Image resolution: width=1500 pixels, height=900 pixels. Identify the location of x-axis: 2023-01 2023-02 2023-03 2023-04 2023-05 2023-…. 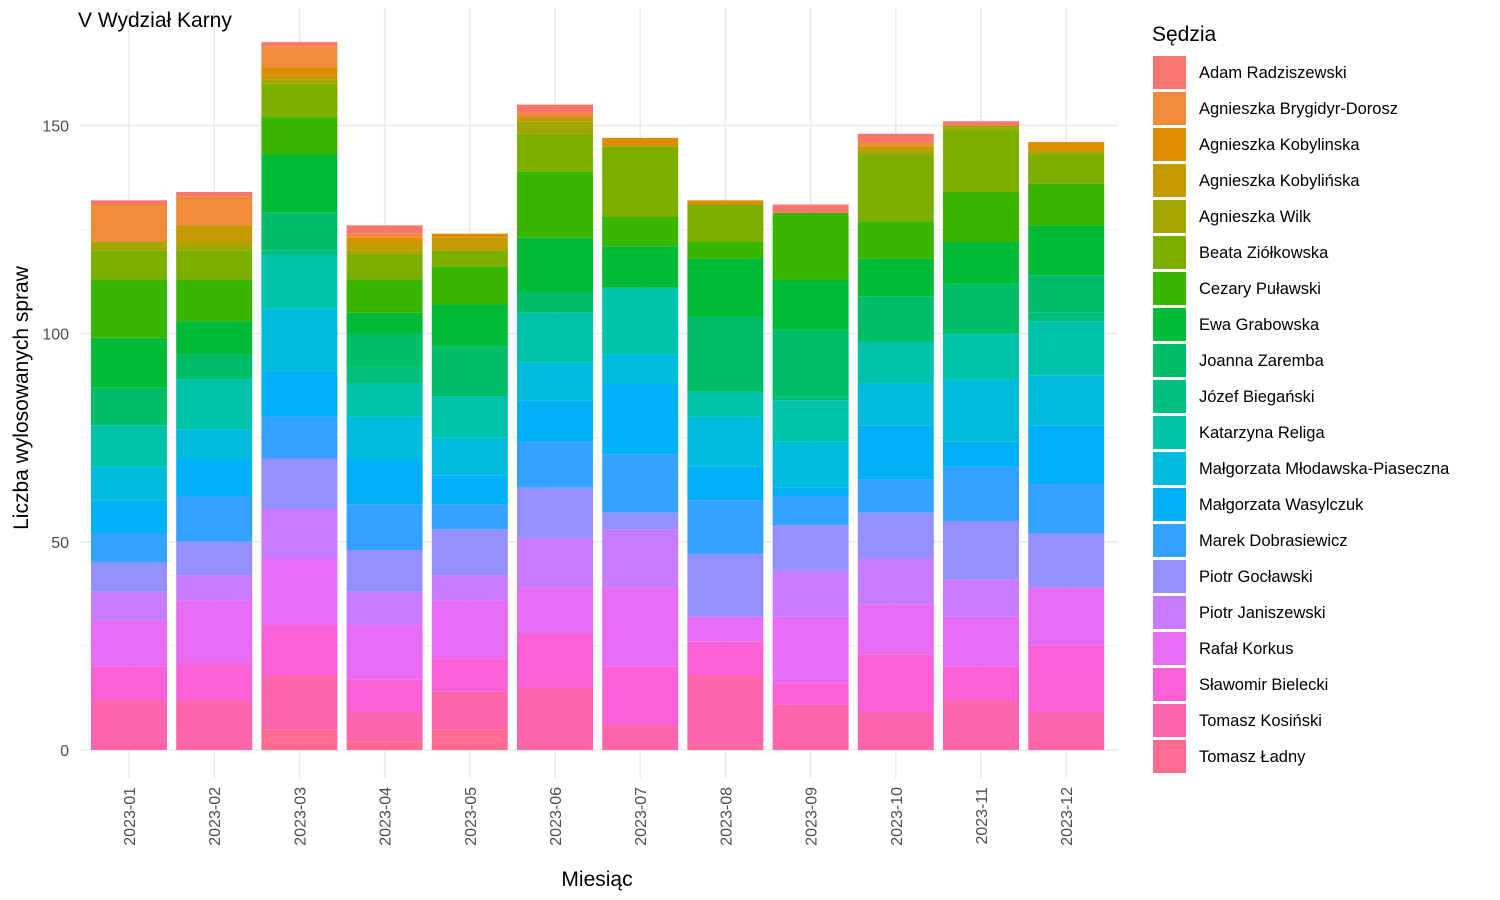
(599, 816).